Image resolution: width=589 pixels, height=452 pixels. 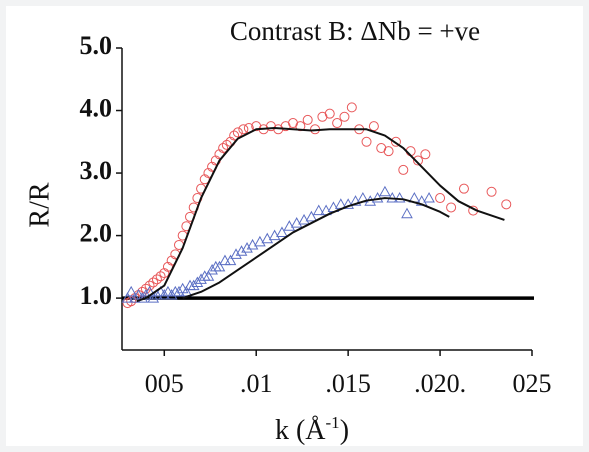 I want to click on x-tick-label: .015, so click(x=348, y=383).